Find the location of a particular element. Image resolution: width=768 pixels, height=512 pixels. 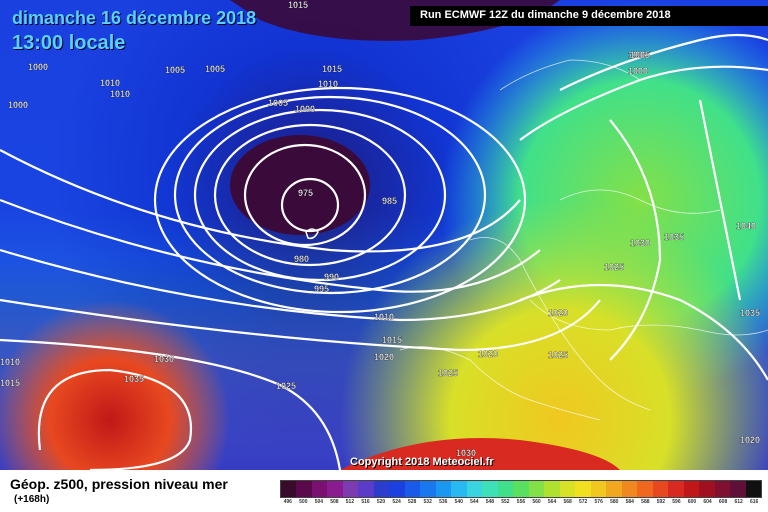

color-scale-tick-label: 532 is located at coordinates (427, 502).